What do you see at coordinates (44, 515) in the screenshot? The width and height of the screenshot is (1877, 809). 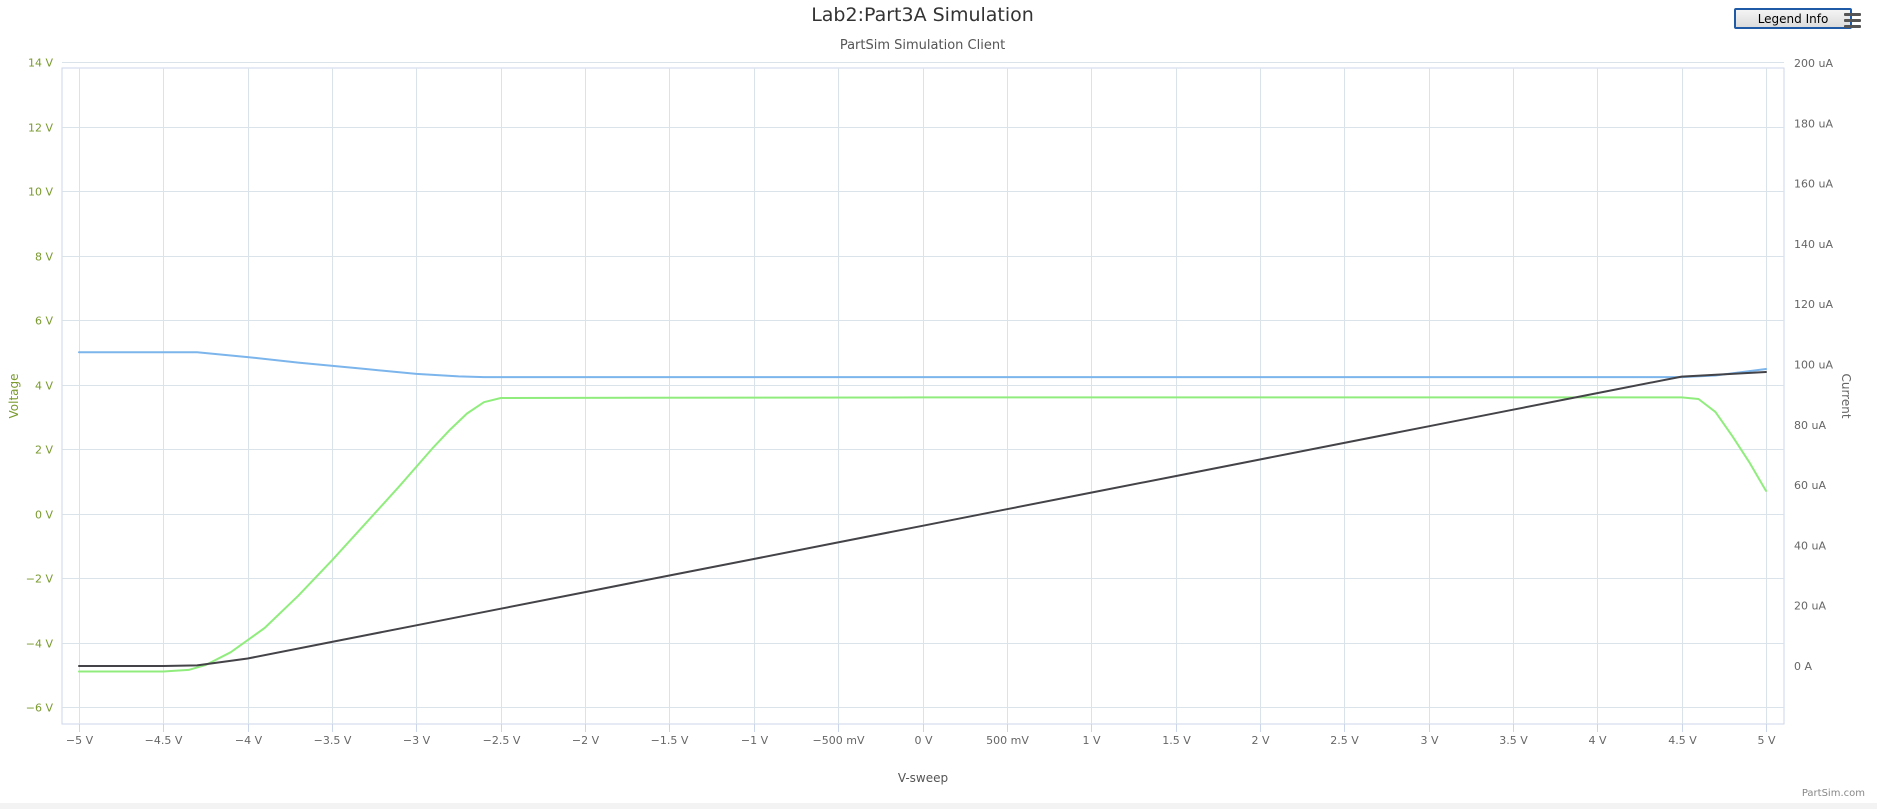 I see `y-left-tick-label: 0 V` at bounding box center [44, 515].